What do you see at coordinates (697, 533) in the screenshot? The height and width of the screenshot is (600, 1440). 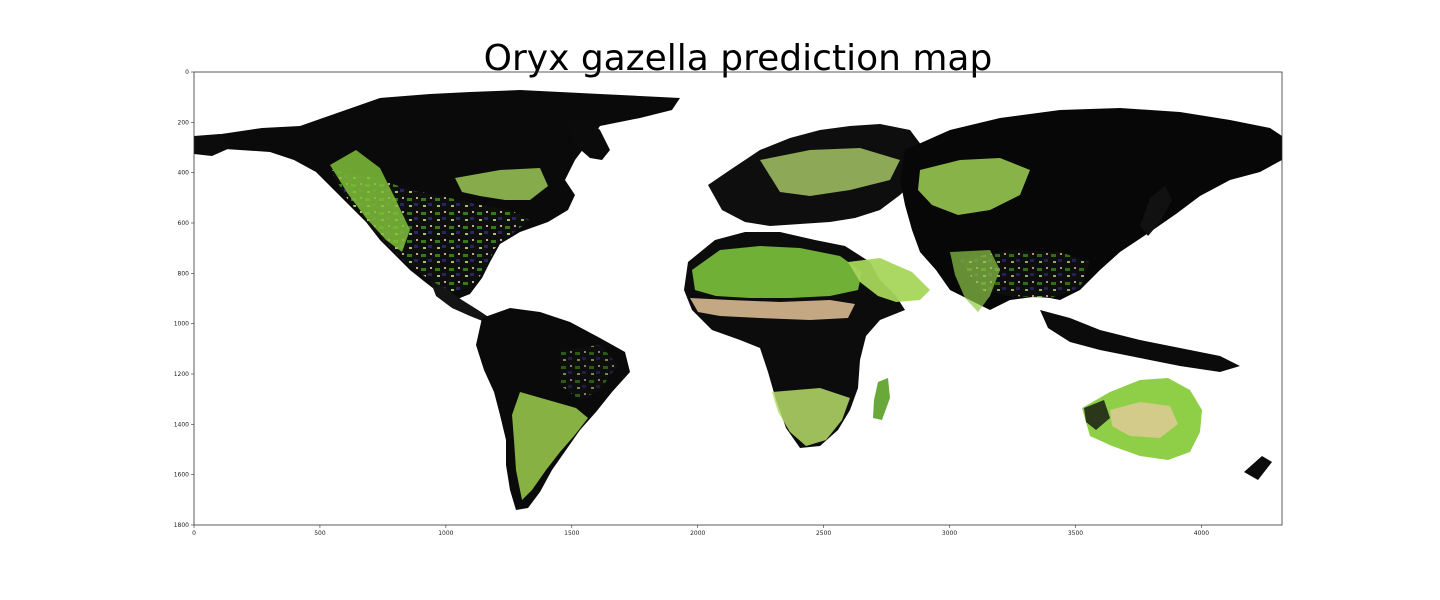 I see `x-tick-label: 2000` at bounding box center [697, 533].